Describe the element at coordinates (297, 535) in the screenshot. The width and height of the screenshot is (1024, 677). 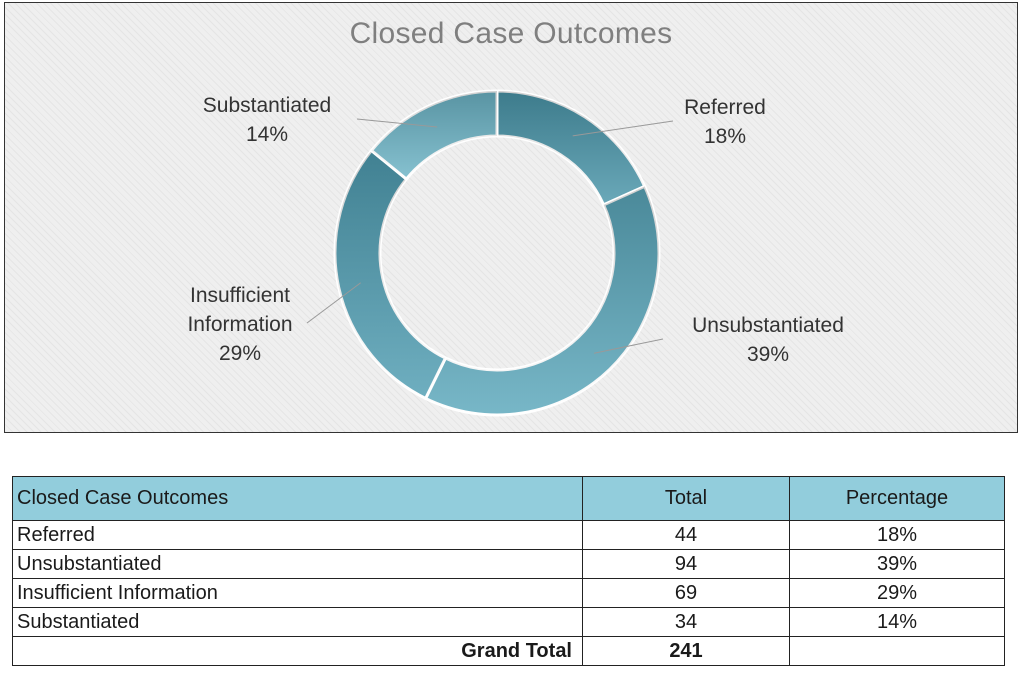
I see `cell-outcome: Referred` at that location.